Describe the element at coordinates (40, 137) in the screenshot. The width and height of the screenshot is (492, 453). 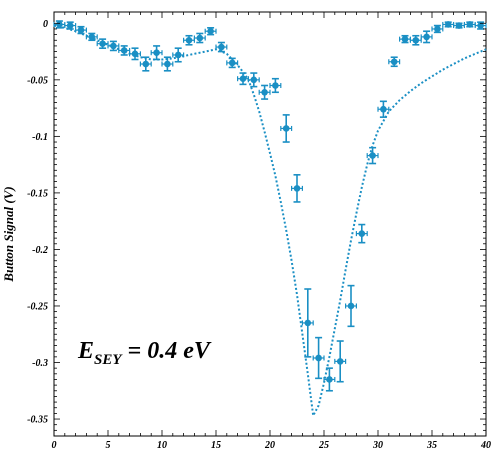
I see `y-tick-label: -0.1` at that location.